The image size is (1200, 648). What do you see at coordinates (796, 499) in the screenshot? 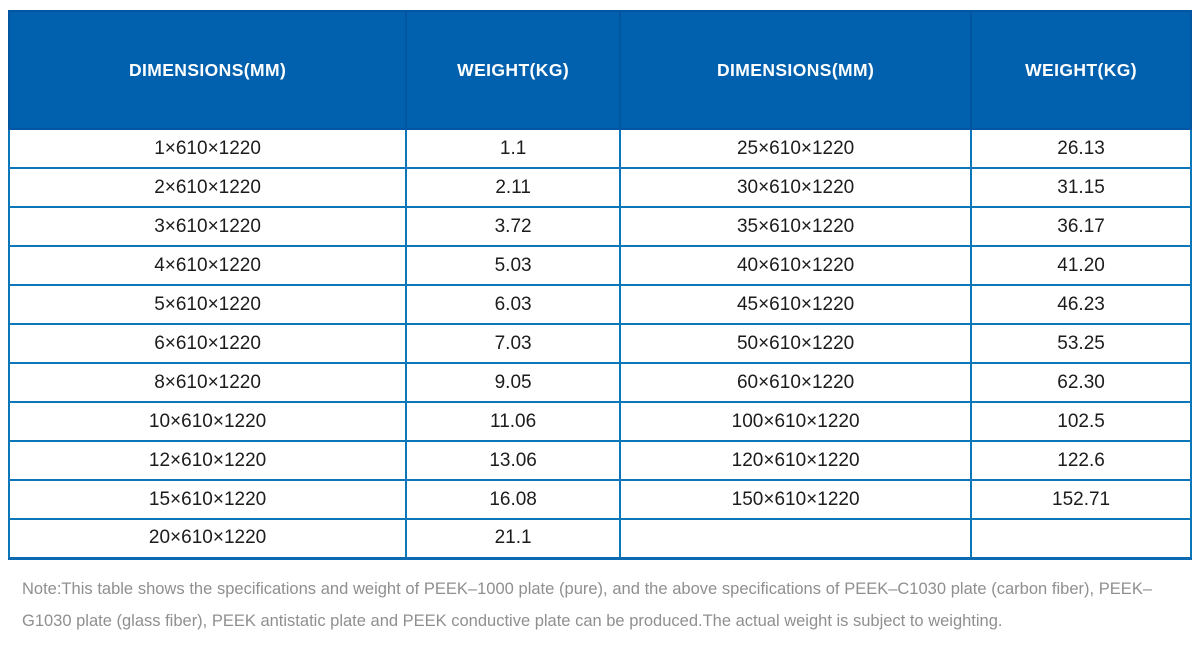
I see `dimension-cell: 150×610×1220` at bounding box center [796, 499].